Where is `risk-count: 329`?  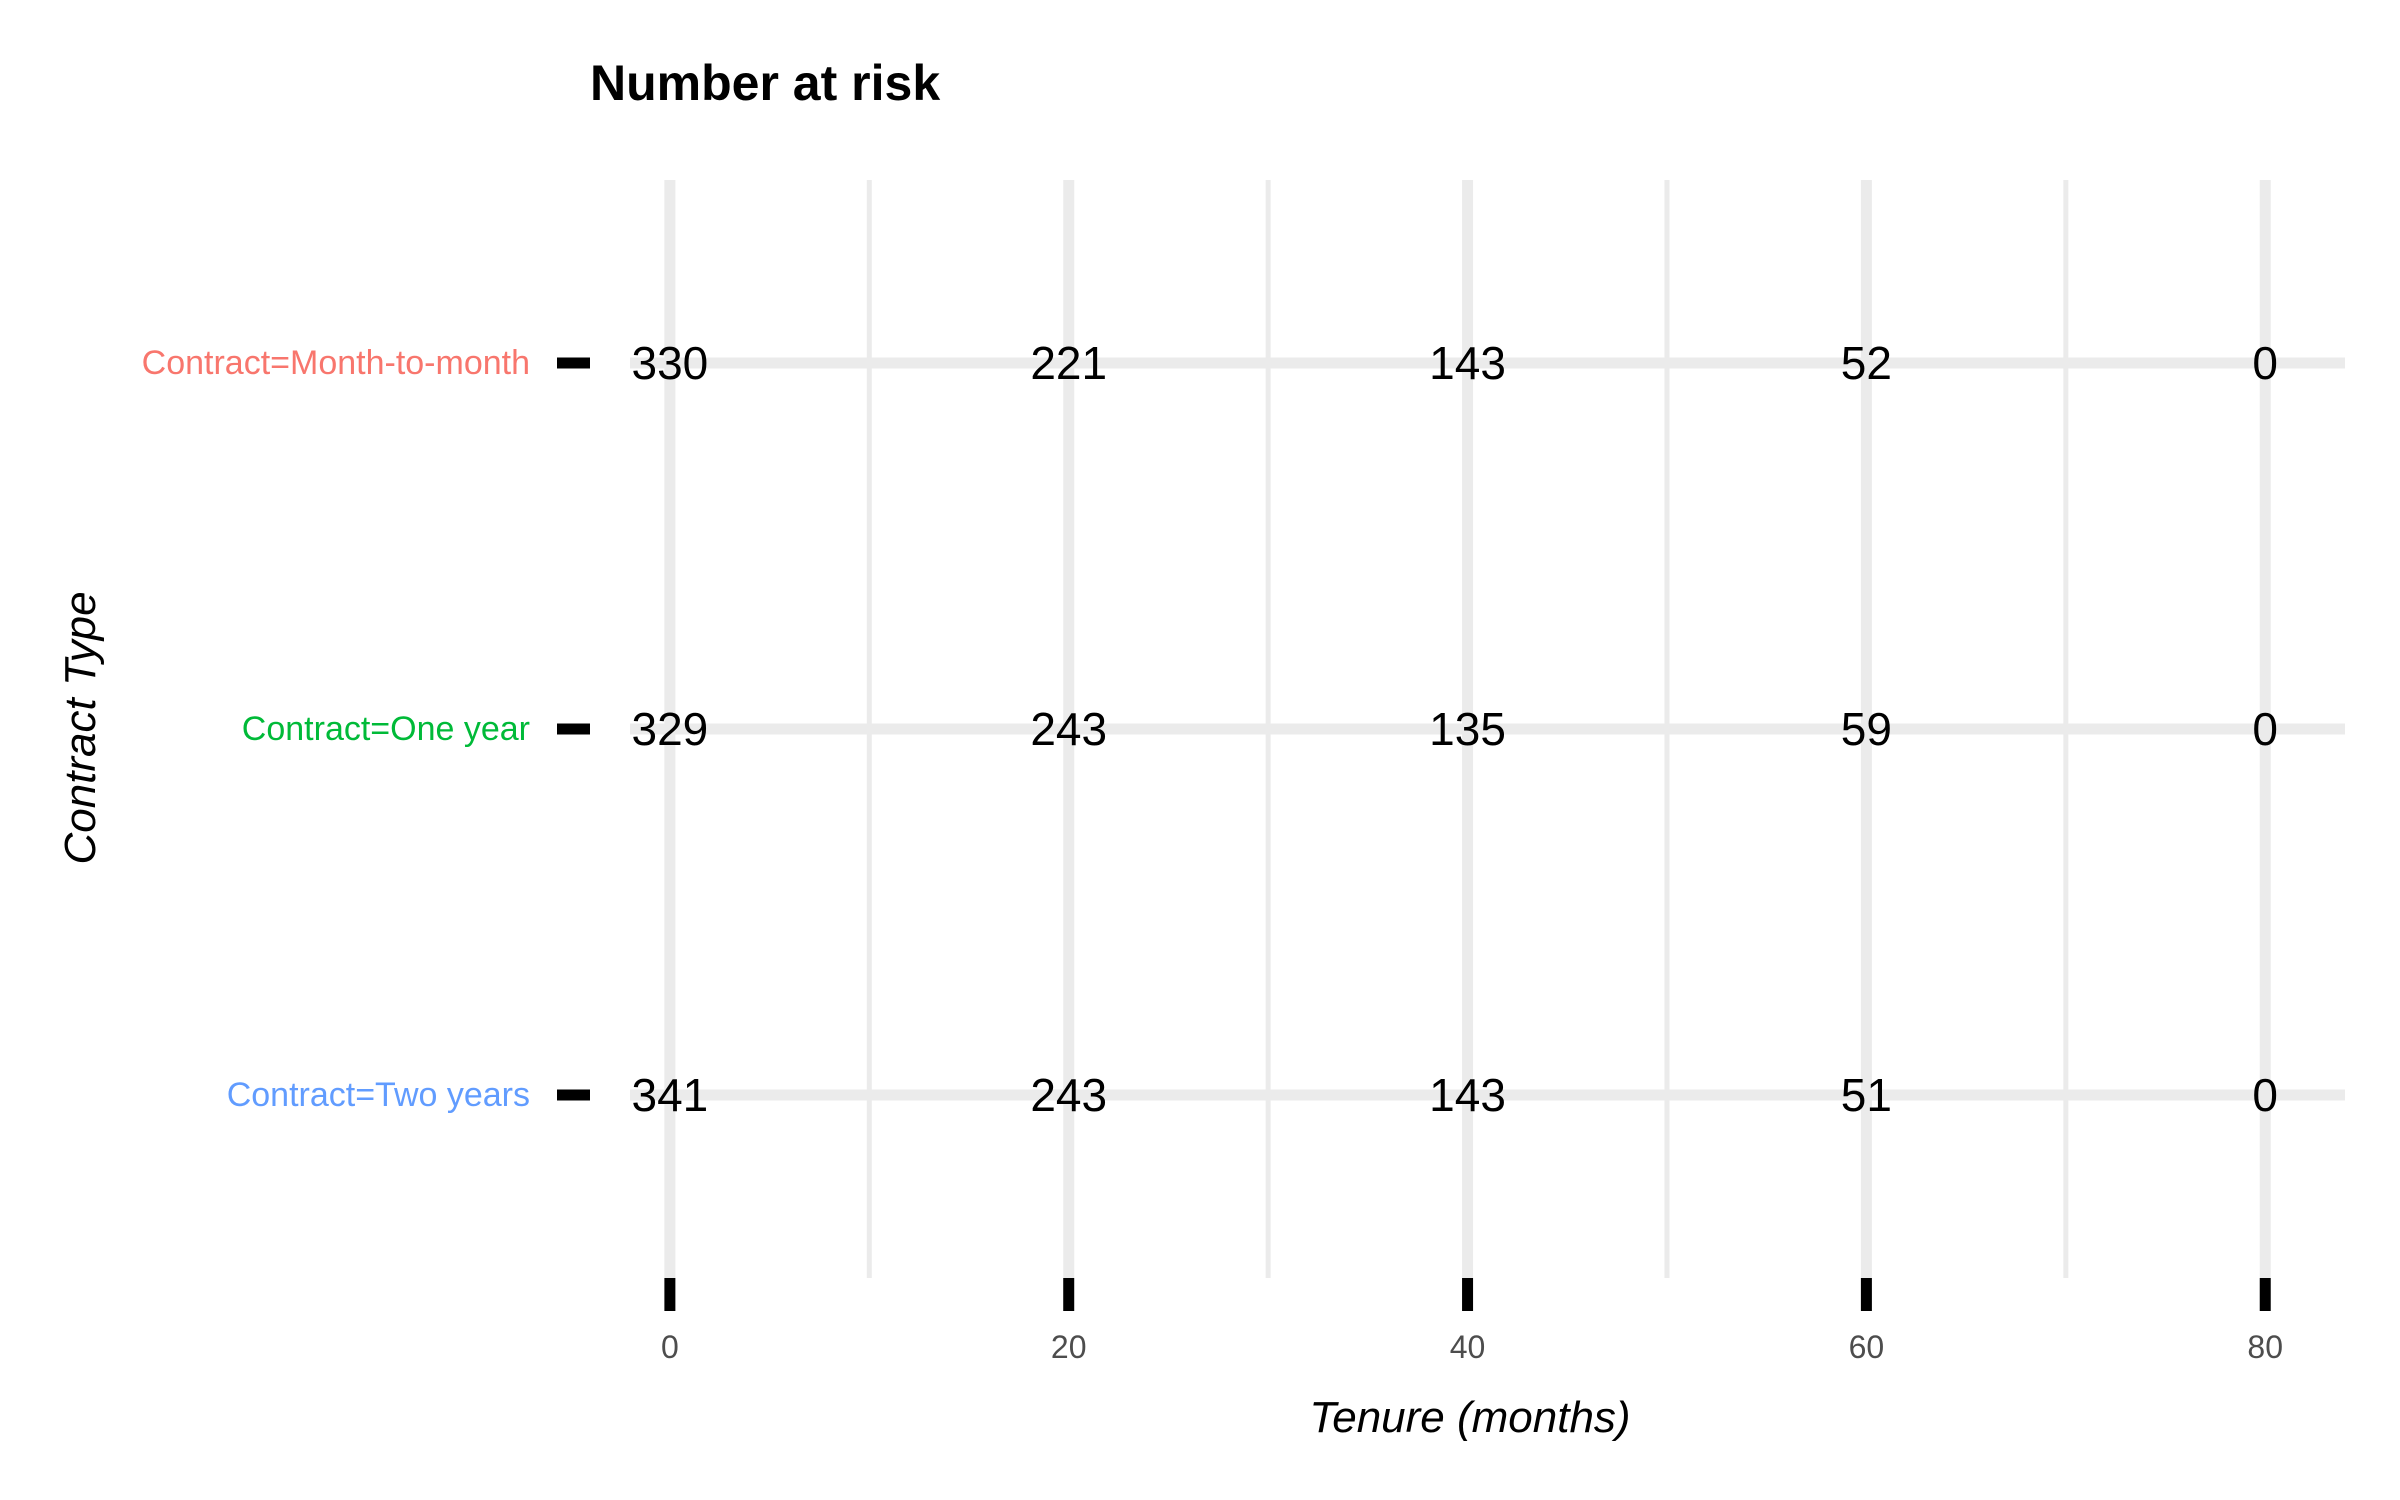
risk-count: 329 is located at coordinates (670, 729).